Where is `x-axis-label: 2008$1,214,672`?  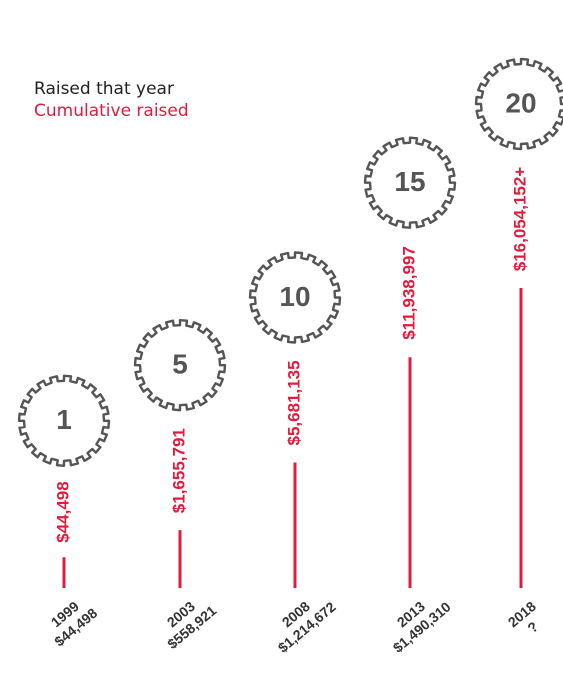
x-axis-label: 2008$1,214,672 is located at coordinates (301, 620).